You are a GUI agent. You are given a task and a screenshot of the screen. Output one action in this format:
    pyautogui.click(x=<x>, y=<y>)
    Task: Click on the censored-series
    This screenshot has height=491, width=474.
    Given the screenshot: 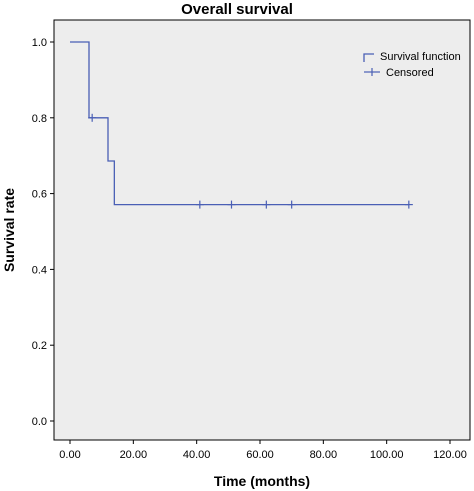 What is the action you would take?
    pyautogui.click(x=250, y=161)
    